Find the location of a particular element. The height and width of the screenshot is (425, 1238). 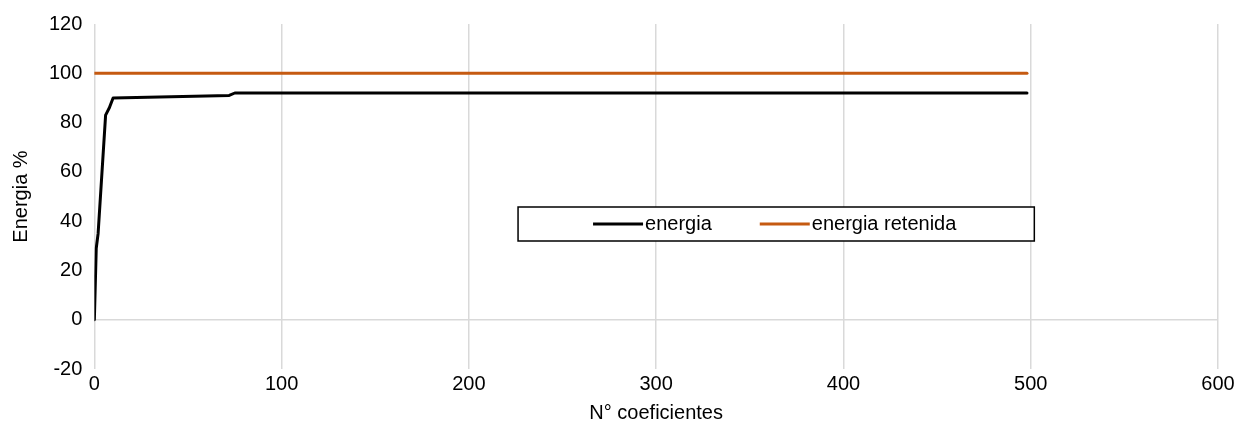

y-tick-label: 120 is located at coordinates (65, 22).